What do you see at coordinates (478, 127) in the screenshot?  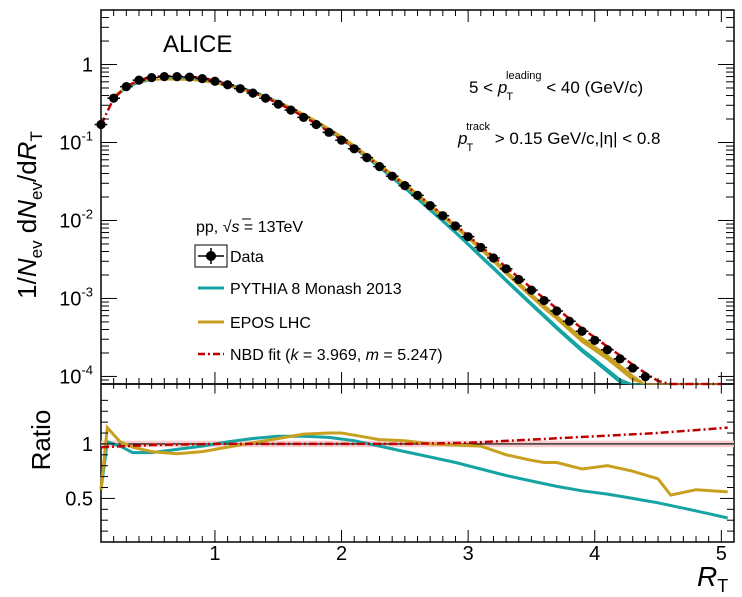 I see `pt-track-sup: track` at bounding box center [478, 127].